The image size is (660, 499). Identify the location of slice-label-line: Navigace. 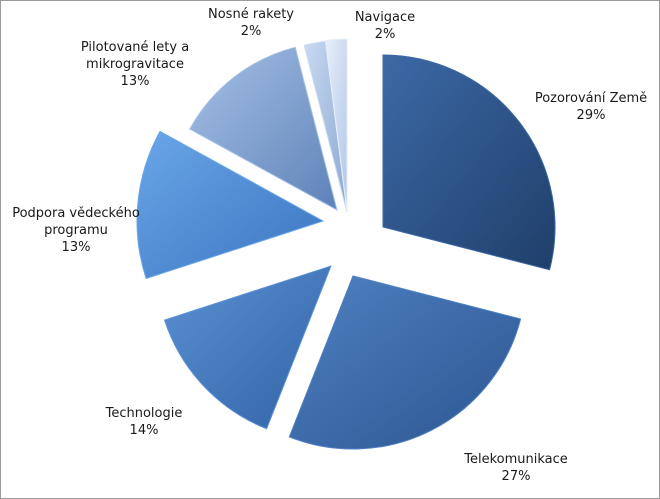
(385, 17).